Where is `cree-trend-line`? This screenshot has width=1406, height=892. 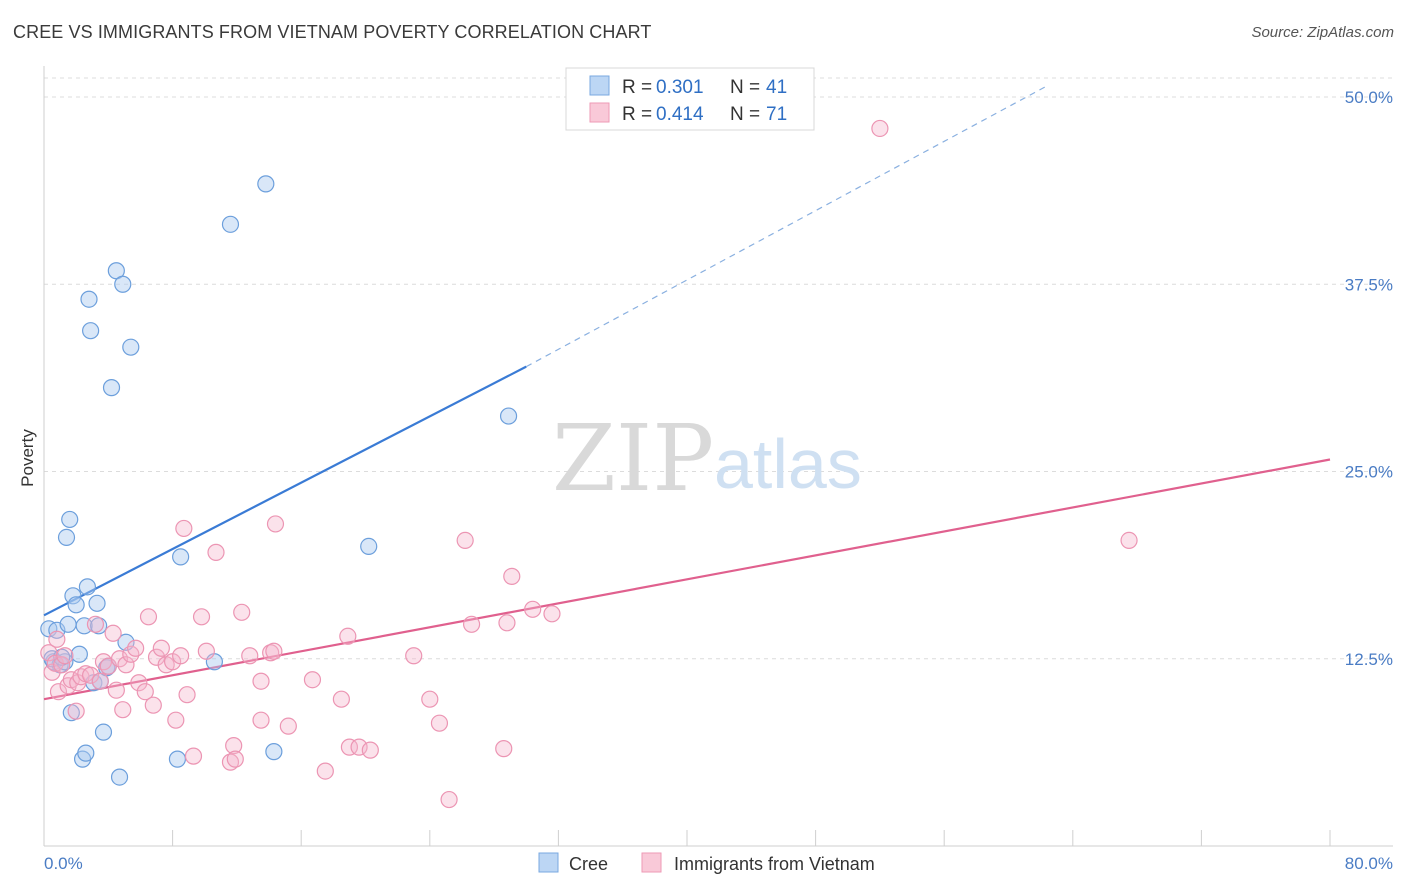
cree-trend-line is located at coordinates (285, 491).